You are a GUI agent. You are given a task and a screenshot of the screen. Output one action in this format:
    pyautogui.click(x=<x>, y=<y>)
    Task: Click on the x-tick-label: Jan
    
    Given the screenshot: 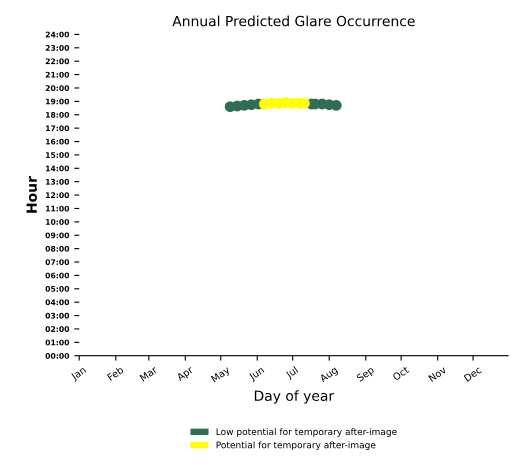 What is the action you would take?
    pyautogui.click(x=79, y=374)
    